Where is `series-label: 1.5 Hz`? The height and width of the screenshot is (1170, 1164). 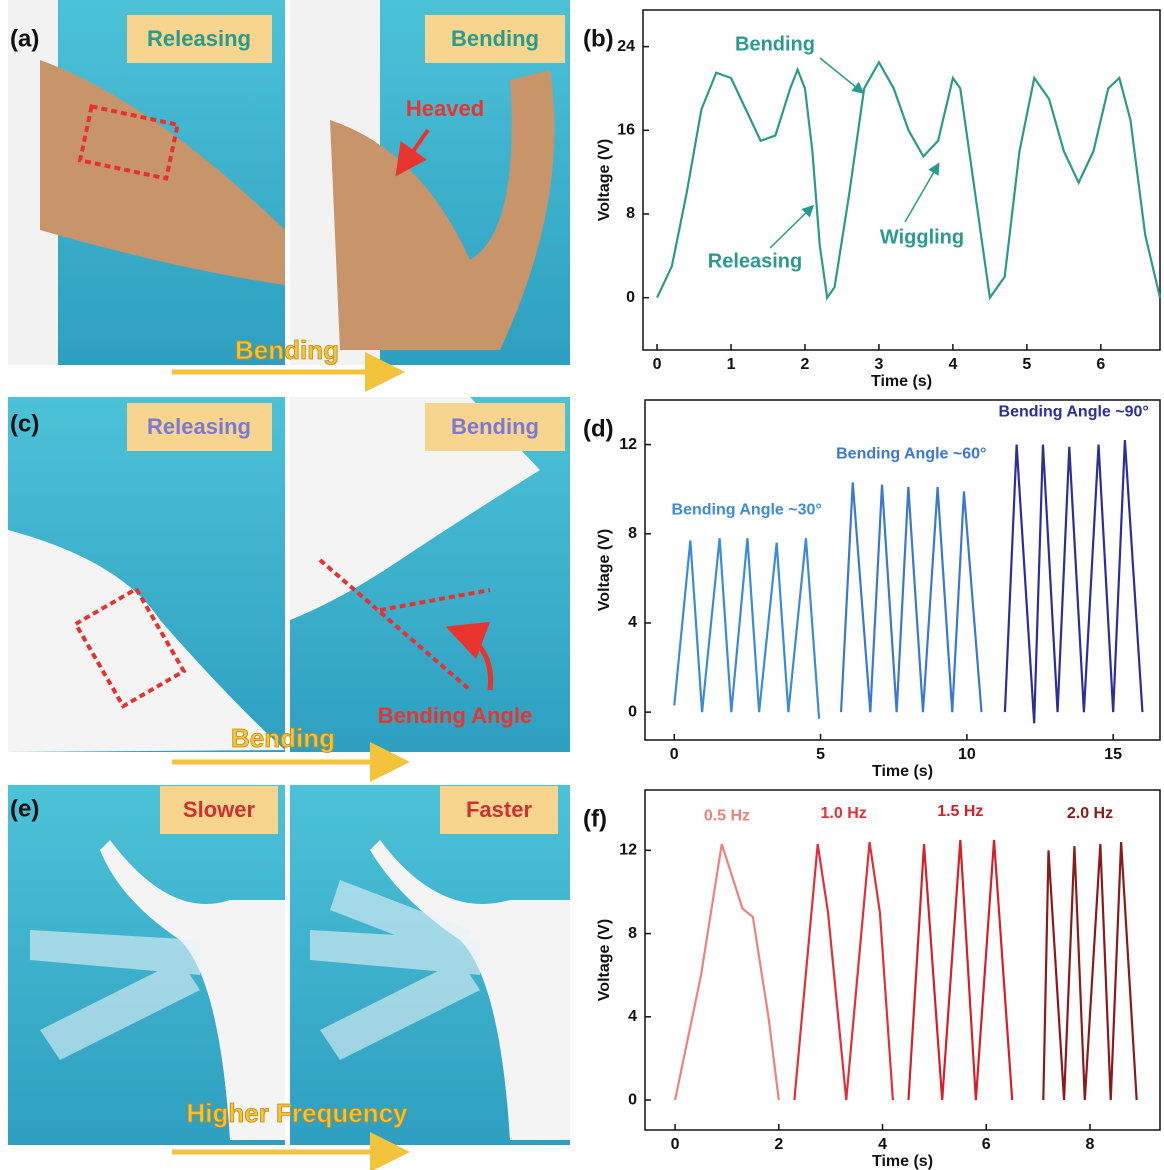 series-label: 1.5 Hz is located at coordinates (960, 811).